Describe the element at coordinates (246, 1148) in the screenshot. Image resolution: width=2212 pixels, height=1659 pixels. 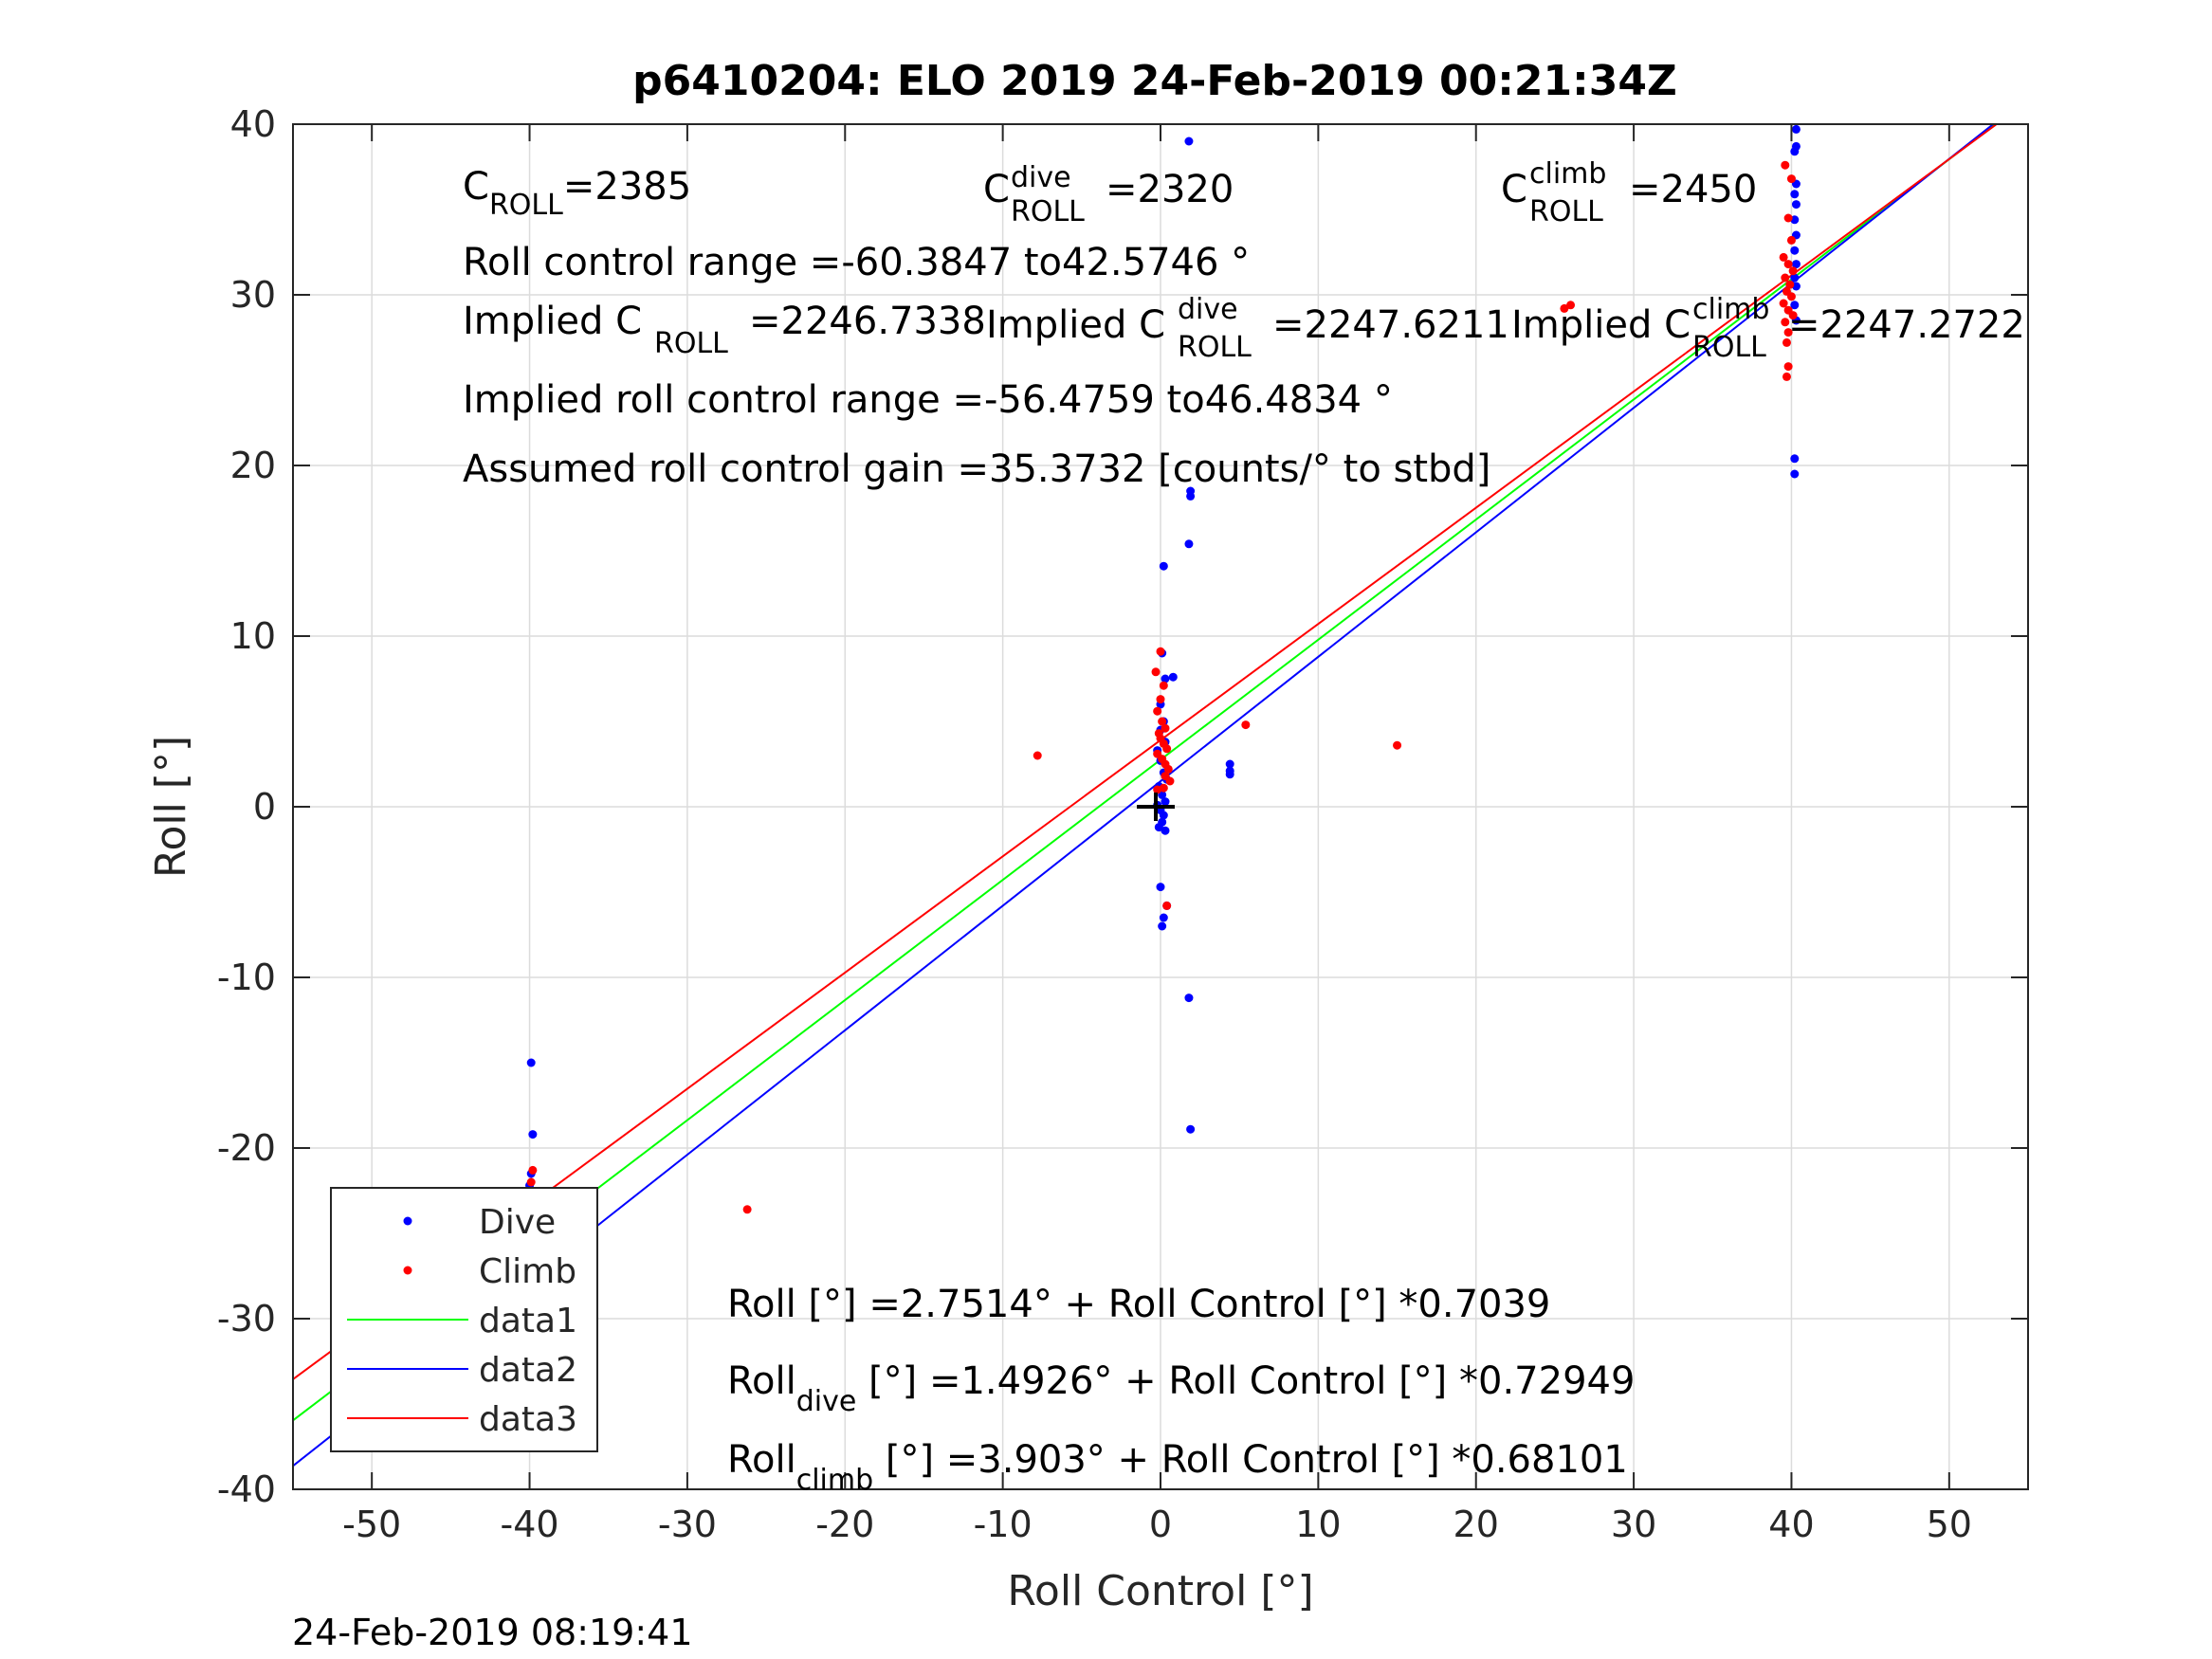
I see `y-tick-label: -20` at that location.